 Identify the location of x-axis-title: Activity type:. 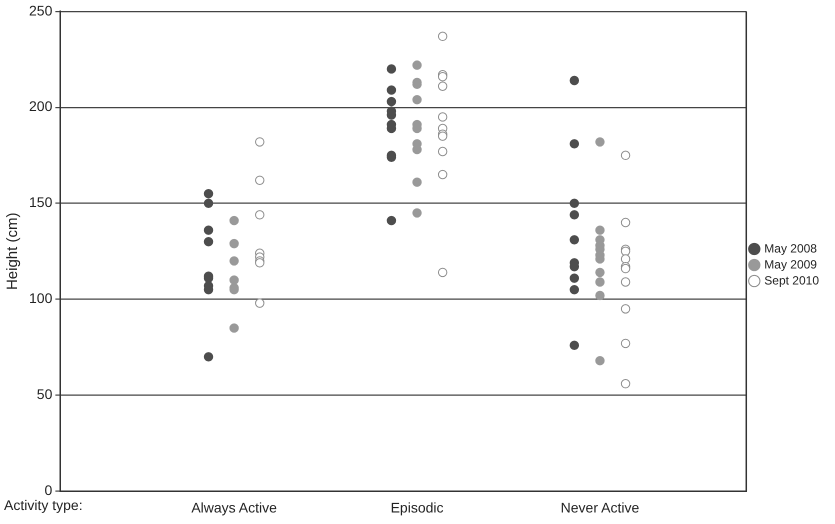
(43, 505).